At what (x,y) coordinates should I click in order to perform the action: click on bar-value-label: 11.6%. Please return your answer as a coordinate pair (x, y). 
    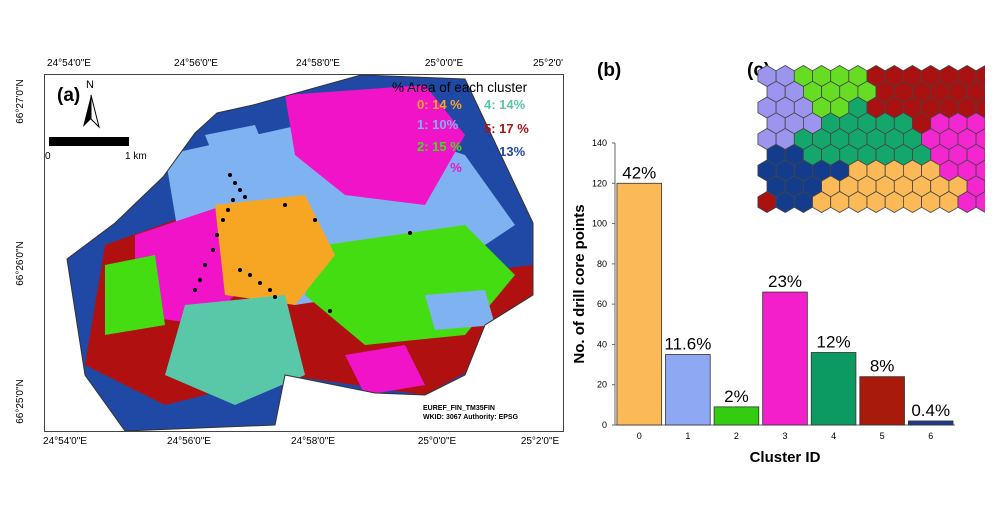
    Looking at the image, I should click on (687, 344).